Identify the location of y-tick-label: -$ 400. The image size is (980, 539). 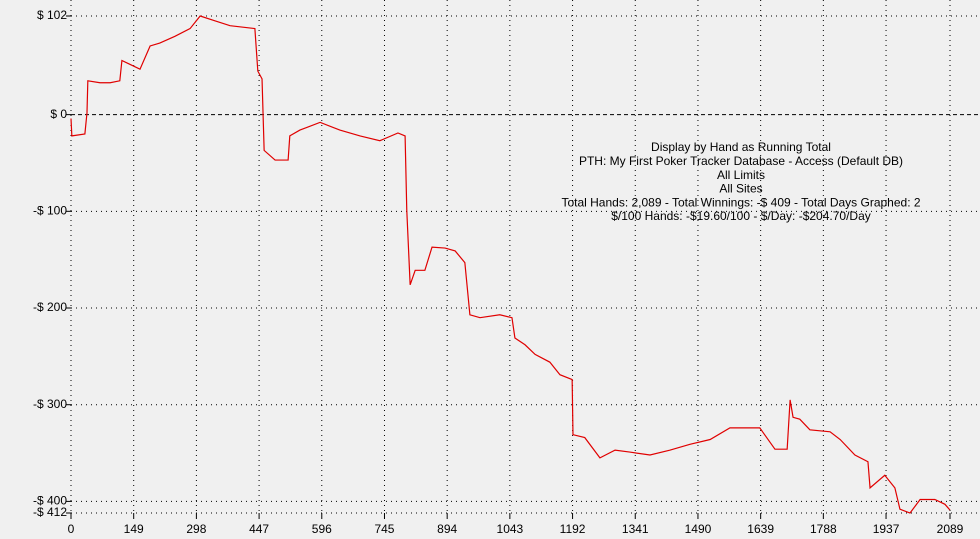
(50, 501).